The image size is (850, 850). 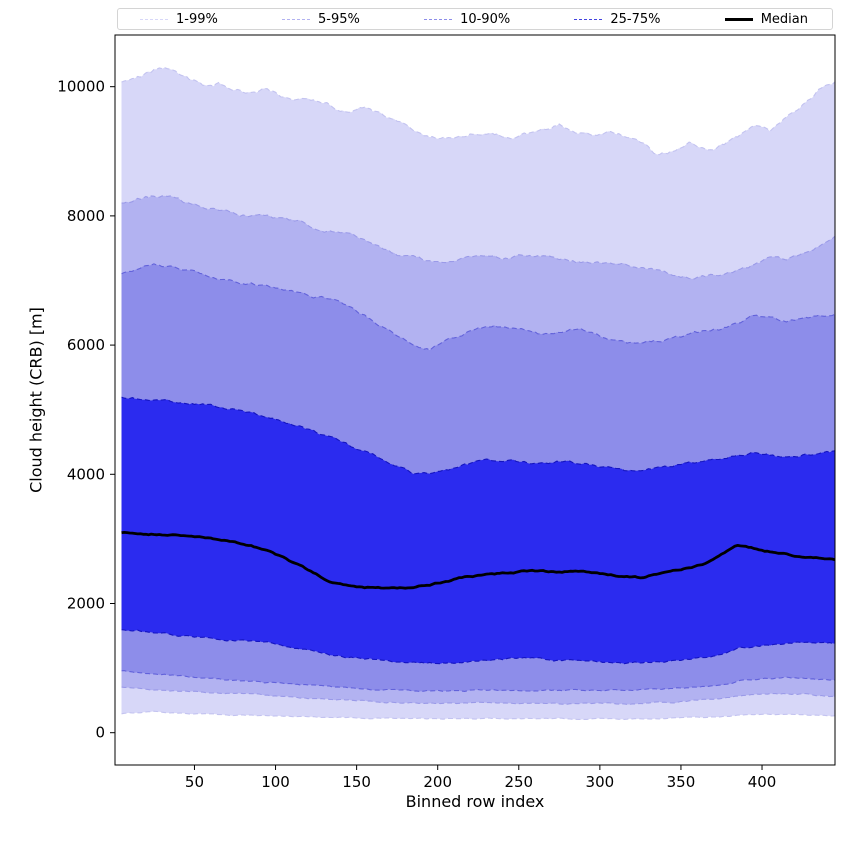 What do you see at coordinates (635, 19) in the screenshot?
I see `legend-item-label: 25-75%` at bounding box center [635, 19].